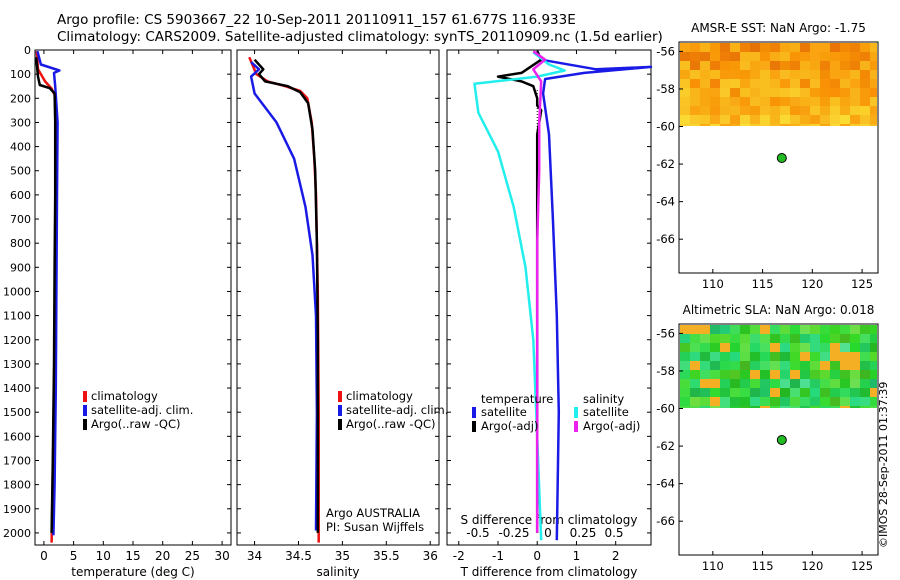  I want to click on salinity-xtick-label: 35, so click(342, 556).